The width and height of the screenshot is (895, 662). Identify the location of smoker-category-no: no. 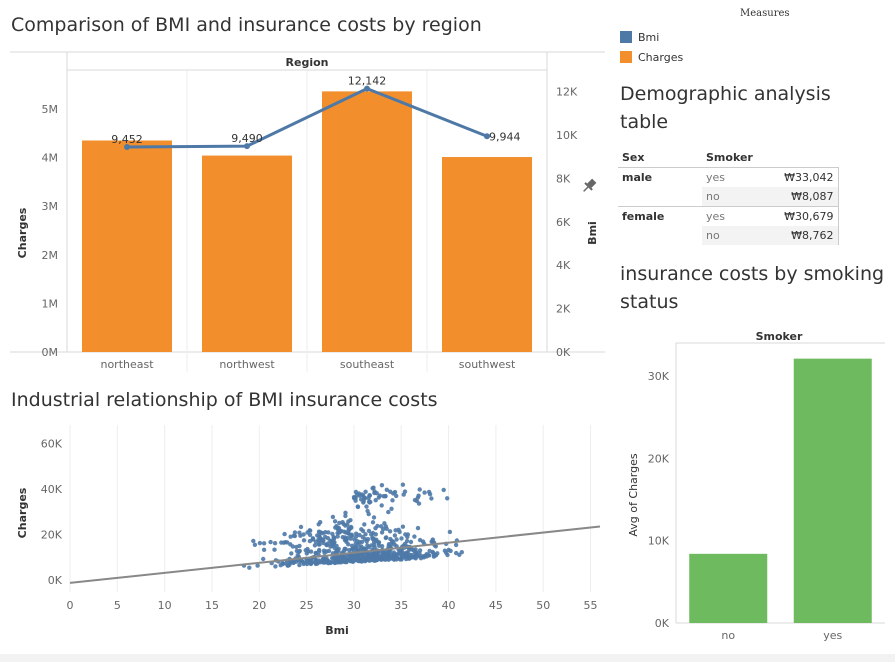
(728, 635).